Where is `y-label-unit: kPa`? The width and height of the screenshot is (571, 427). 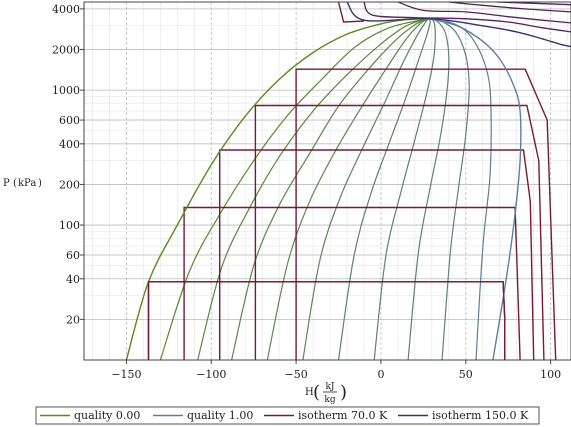
y-label-unit: kPa is located at coordinates (27, 183).